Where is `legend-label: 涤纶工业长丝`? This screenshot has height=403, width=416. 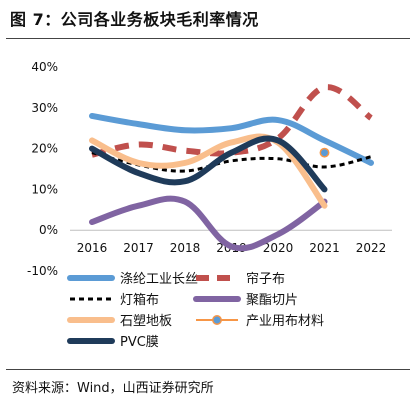 legend-label: 涤纶工业长丝 is located at coordinates (159, 279).